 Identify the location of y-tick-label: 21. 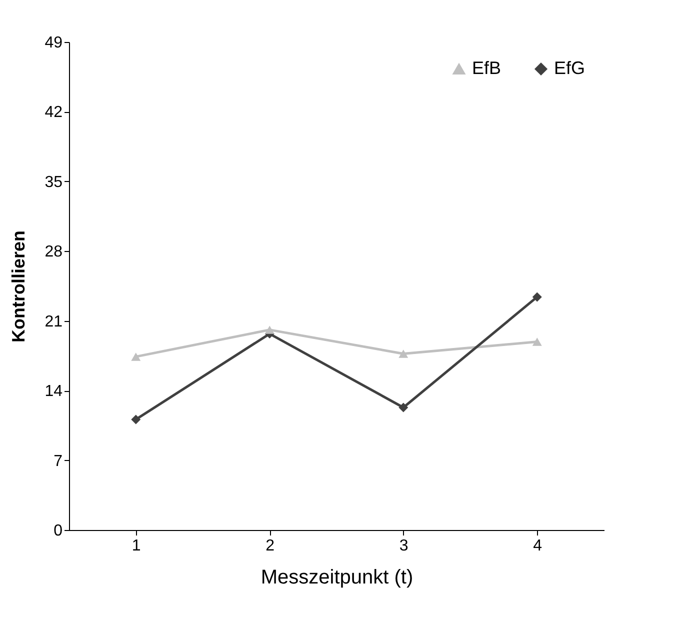
(53, 321).